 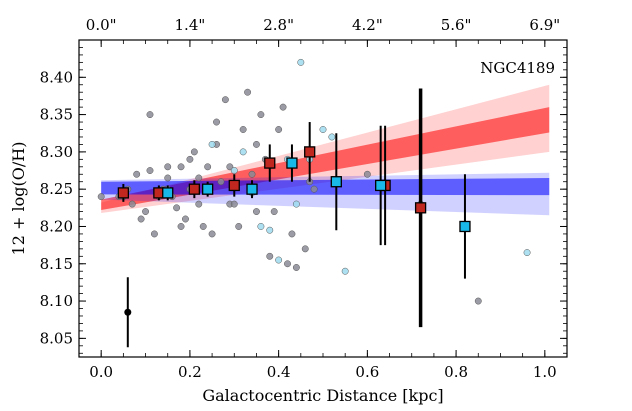 What do you see at coordinates (56, 189) in the screenshot?
I see `y-tick-label-4: 8.25` at bounding box center [56, 189].